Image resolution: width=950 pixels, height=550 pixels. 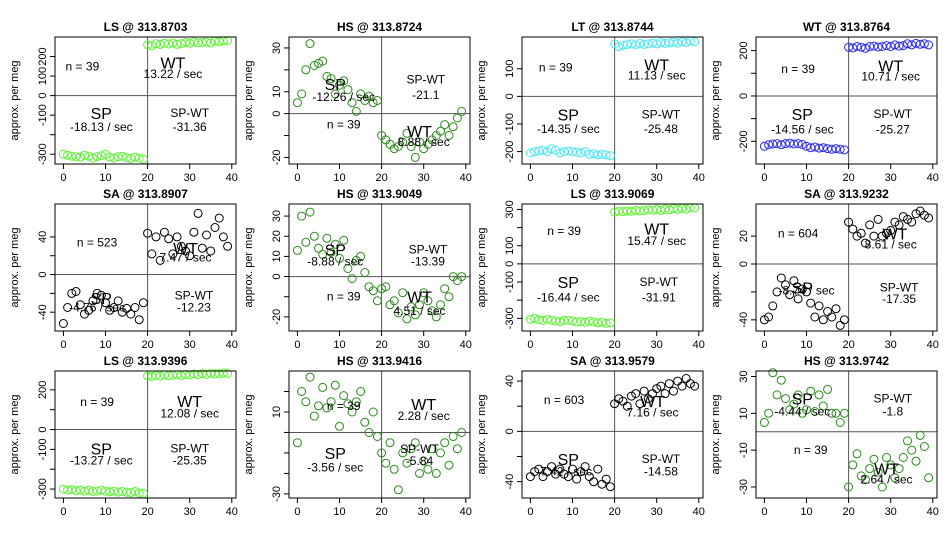 What do you see at coordinates (661, 472) in the screenshot?
I see `annotation-spwt_val: -14.58` at bounding box center [661, 472].